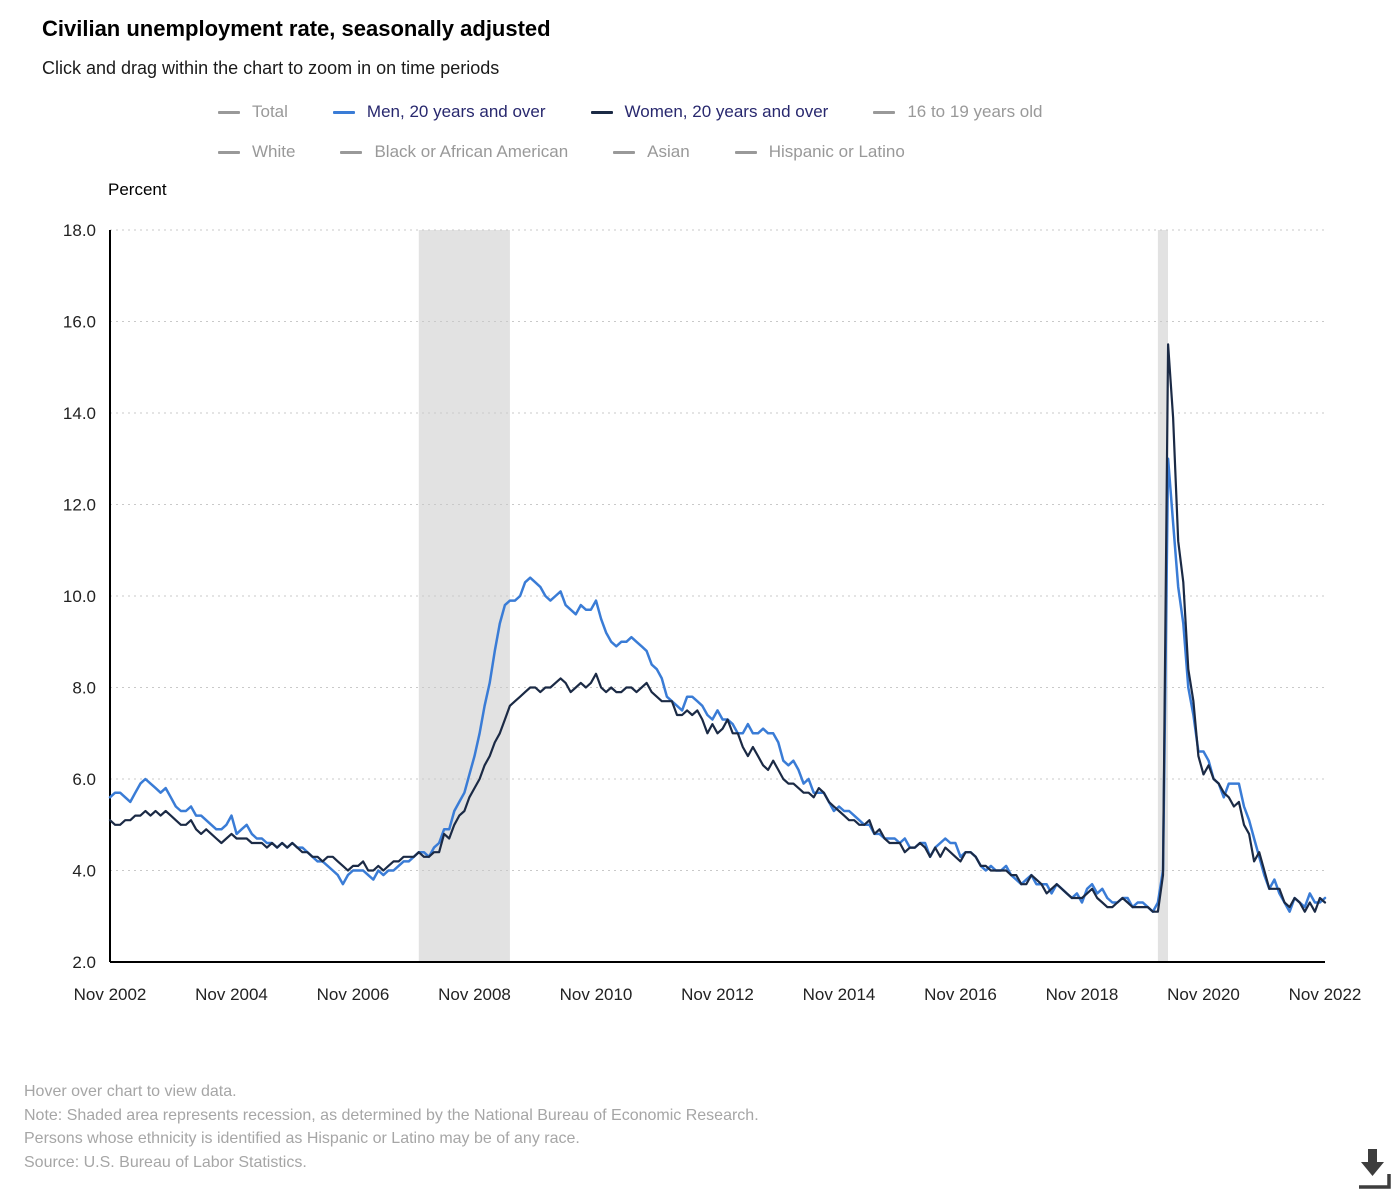  Describe the element at coordinates (351, 152) in the screenshot. I see `legend-swatch-black-or-african-american` at that location.